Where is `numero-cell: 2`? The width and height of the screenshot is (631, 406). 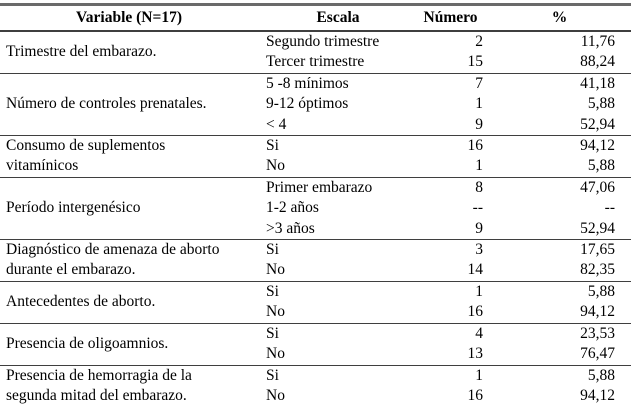 numero-cell: 2 is located at coordinates (479, 41).